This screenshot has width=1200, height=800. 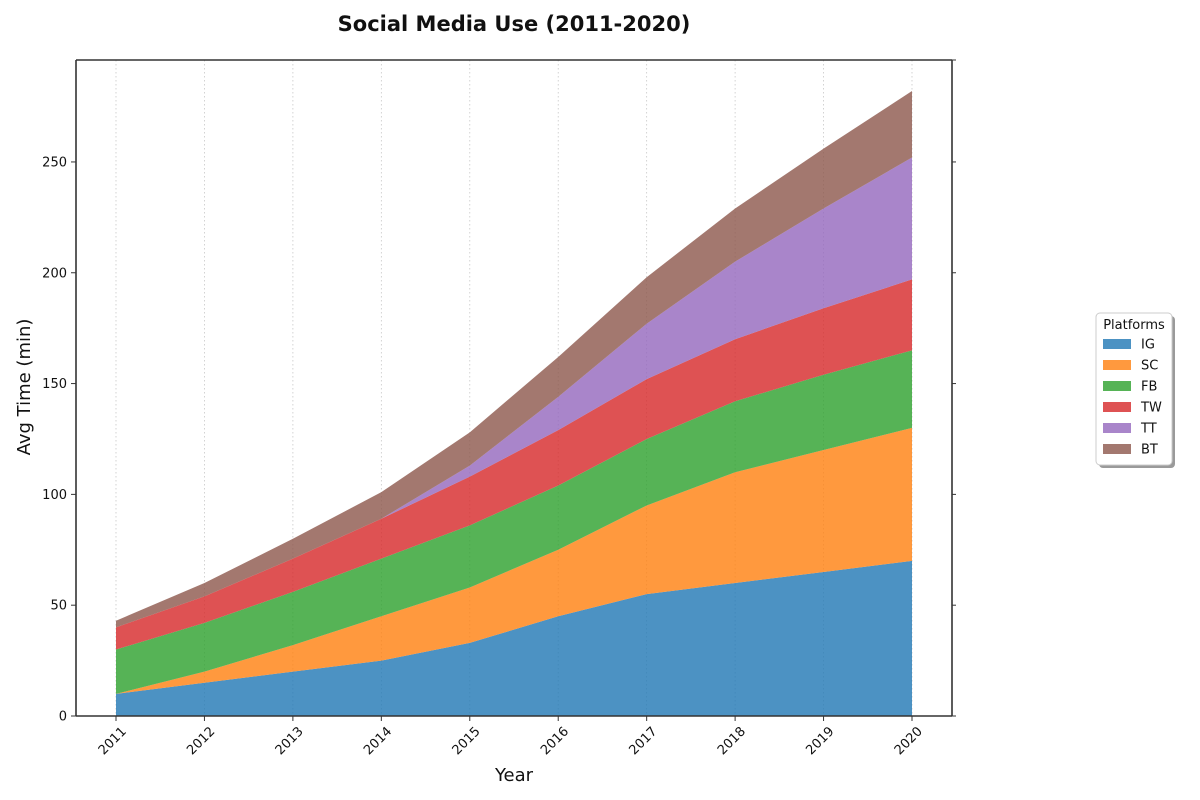 What do you see at coordinates (1117, 449) in the screenshot?
I see `legend-swatch-bt` at bounding box center [1117, 449].